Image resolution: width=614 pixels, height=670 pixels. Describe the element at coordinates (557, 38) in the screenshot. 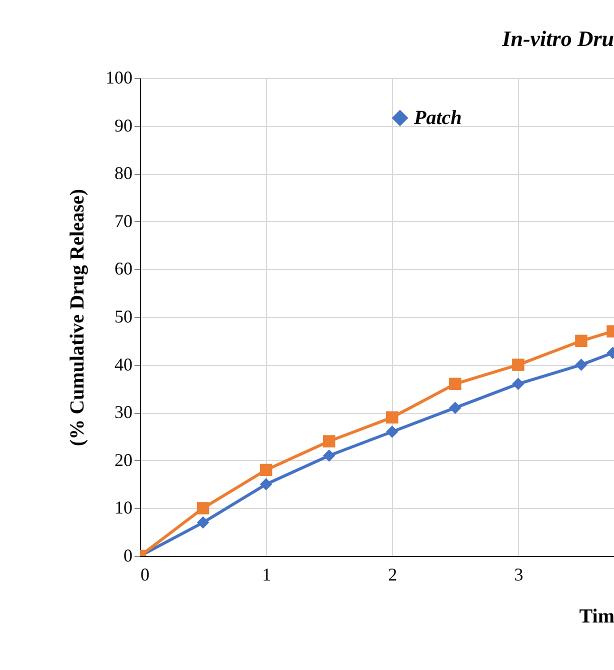

I see `chart-title: In-vitro Dru` at that location.